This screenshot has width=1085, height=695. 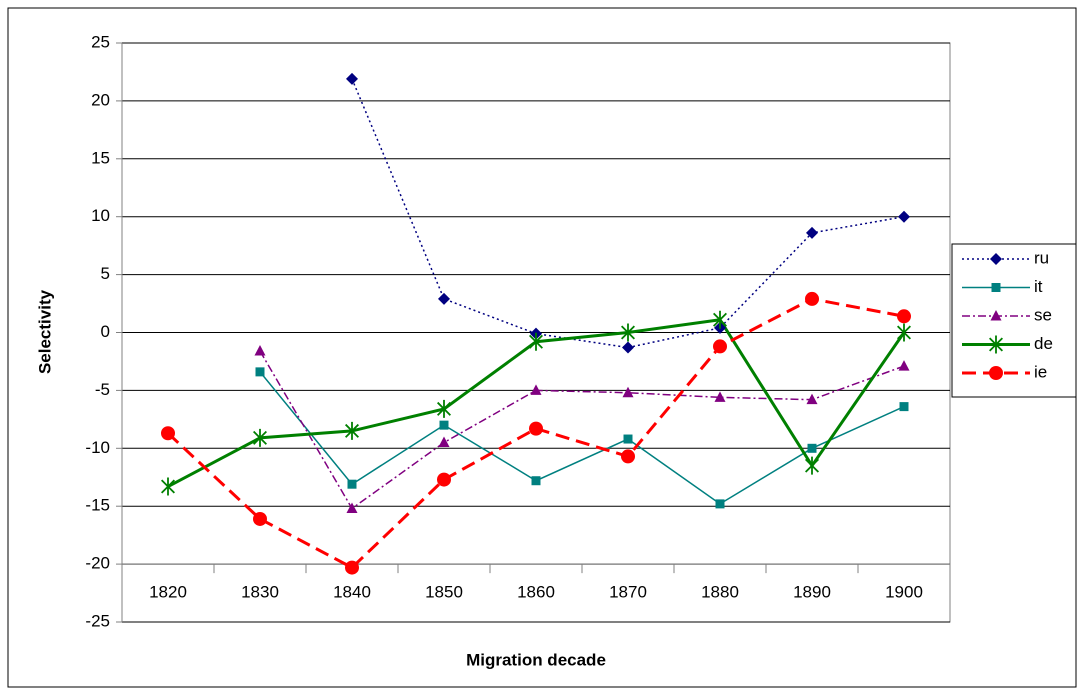 I want to click on x-tick-label: 1840, so click(x=352, y=592).